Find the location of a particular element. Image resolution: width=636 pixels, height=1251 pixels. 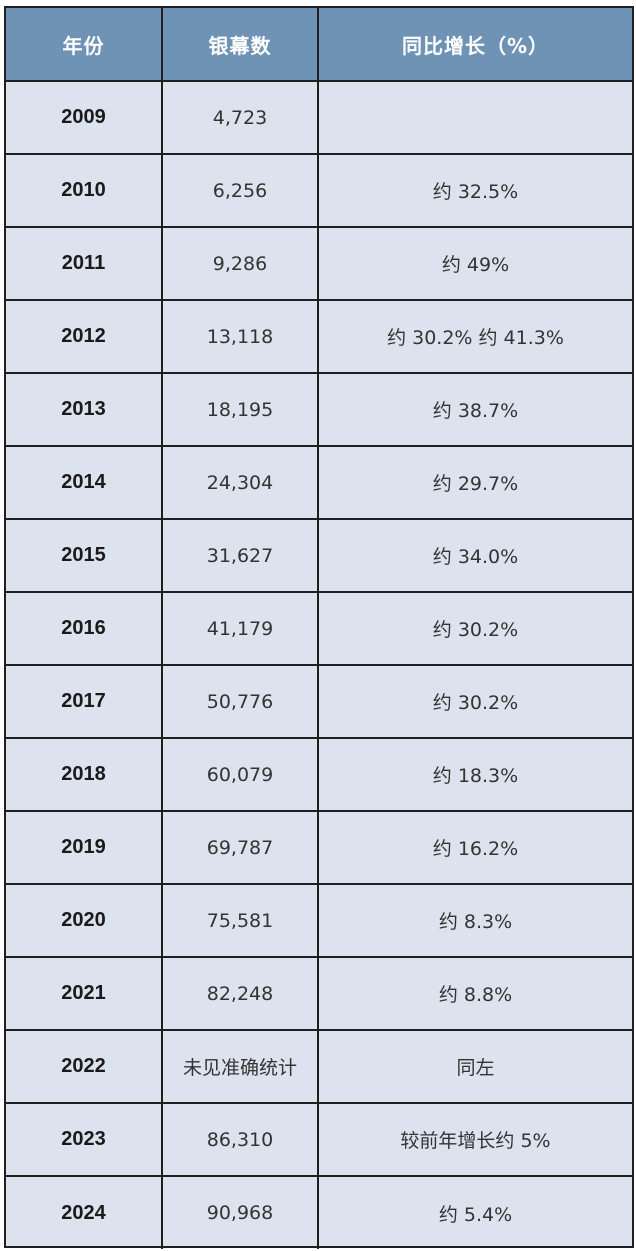

table-row: 2013 18,195 约 38.7% is located at coordinates (319, 410).